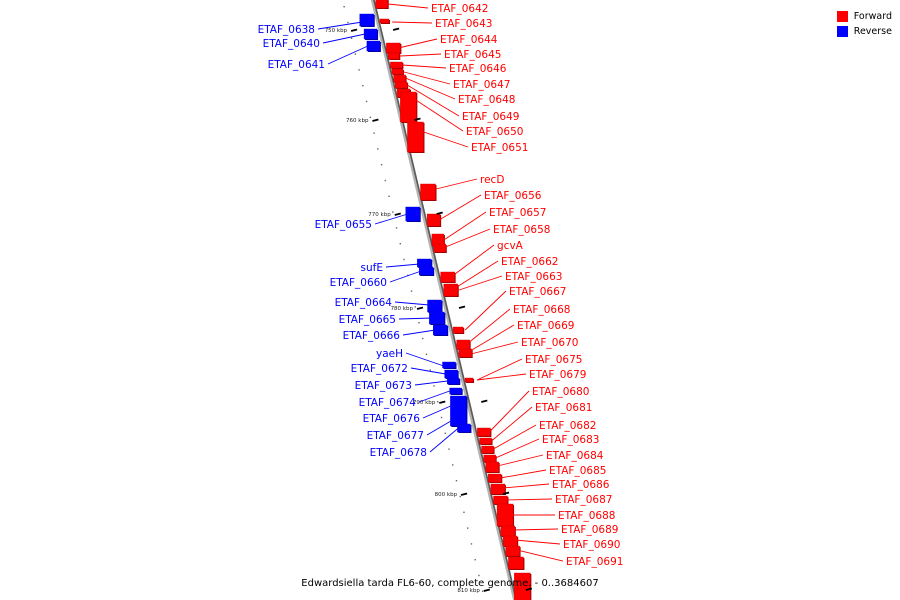 This screenshot has height=600, width=900. I want to click on legend-label-reverse: Reverse, so click(872, 31).